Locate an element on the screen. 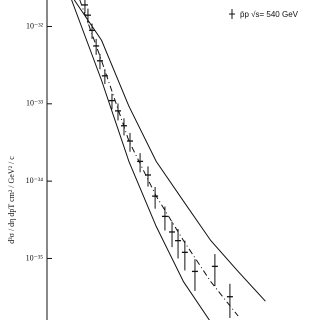 The height and width of the screenshot is (320, 320). y-tick-label: 10⁻³³ is located at coordinates (35, 103).